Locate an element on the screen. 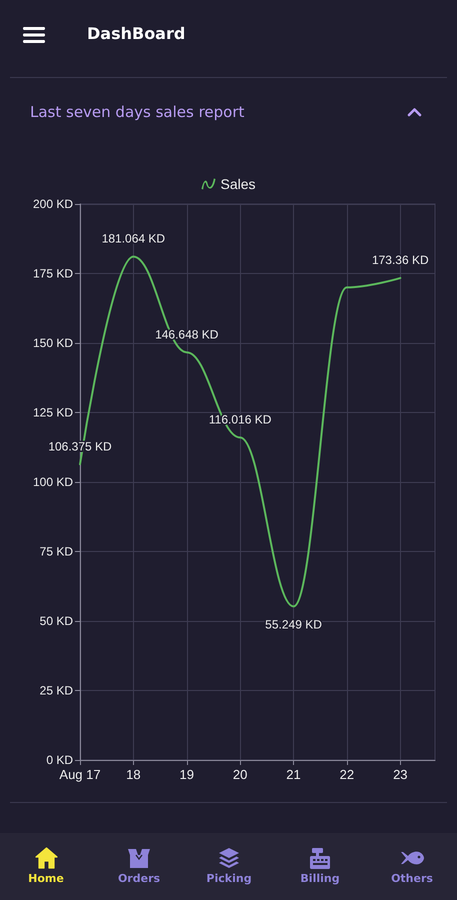 The width and height of the screenshot is (457, 900). y-tick-label: 200 KD is located at coordinates (53, 204).